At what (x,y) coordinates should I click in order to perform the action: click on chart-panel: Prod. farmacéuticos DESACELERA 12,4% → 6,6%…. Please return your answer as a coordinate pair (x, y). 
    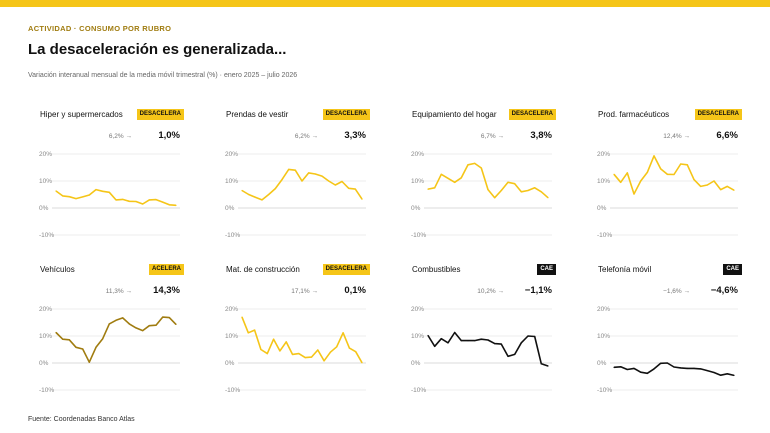
    Looking at the image, I should click on (666, 170).